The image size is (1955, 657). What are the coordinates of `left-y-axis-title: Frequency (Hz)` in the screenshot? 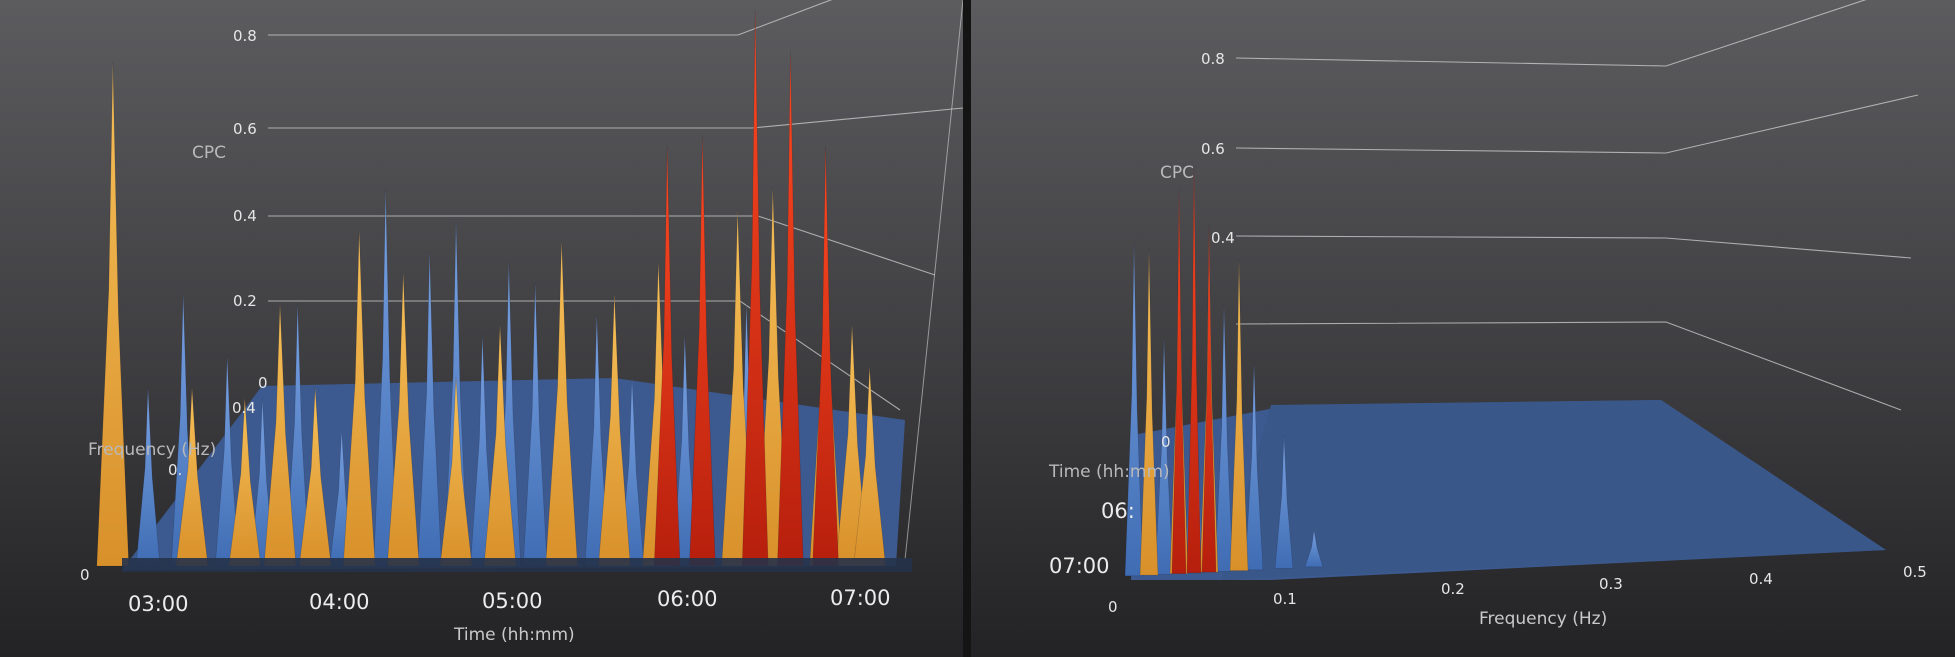 It's located at (152, 450).